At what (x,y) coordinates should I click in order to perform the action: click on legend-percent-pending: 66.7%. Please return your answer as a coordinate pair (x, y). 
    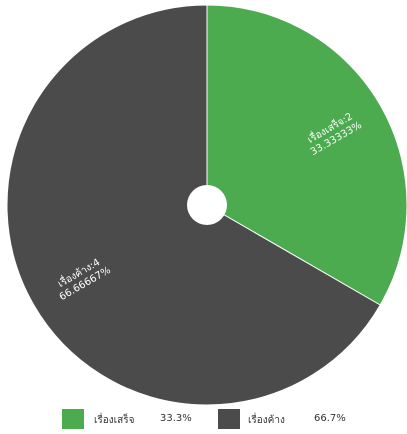
    Looking at the image, I should click on (330, 418).